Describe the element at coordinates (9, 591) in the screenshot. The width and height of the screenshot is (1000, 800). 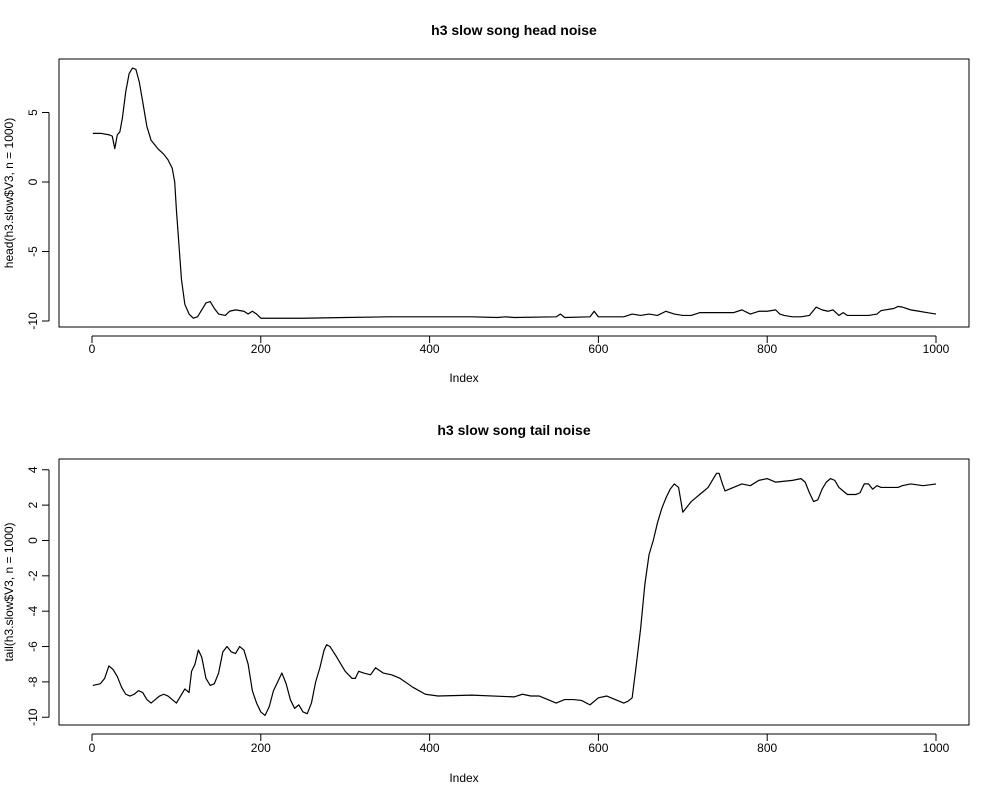
I see `y-axis-label: tail(h3.slow$V3, n = 1000)` at that location.